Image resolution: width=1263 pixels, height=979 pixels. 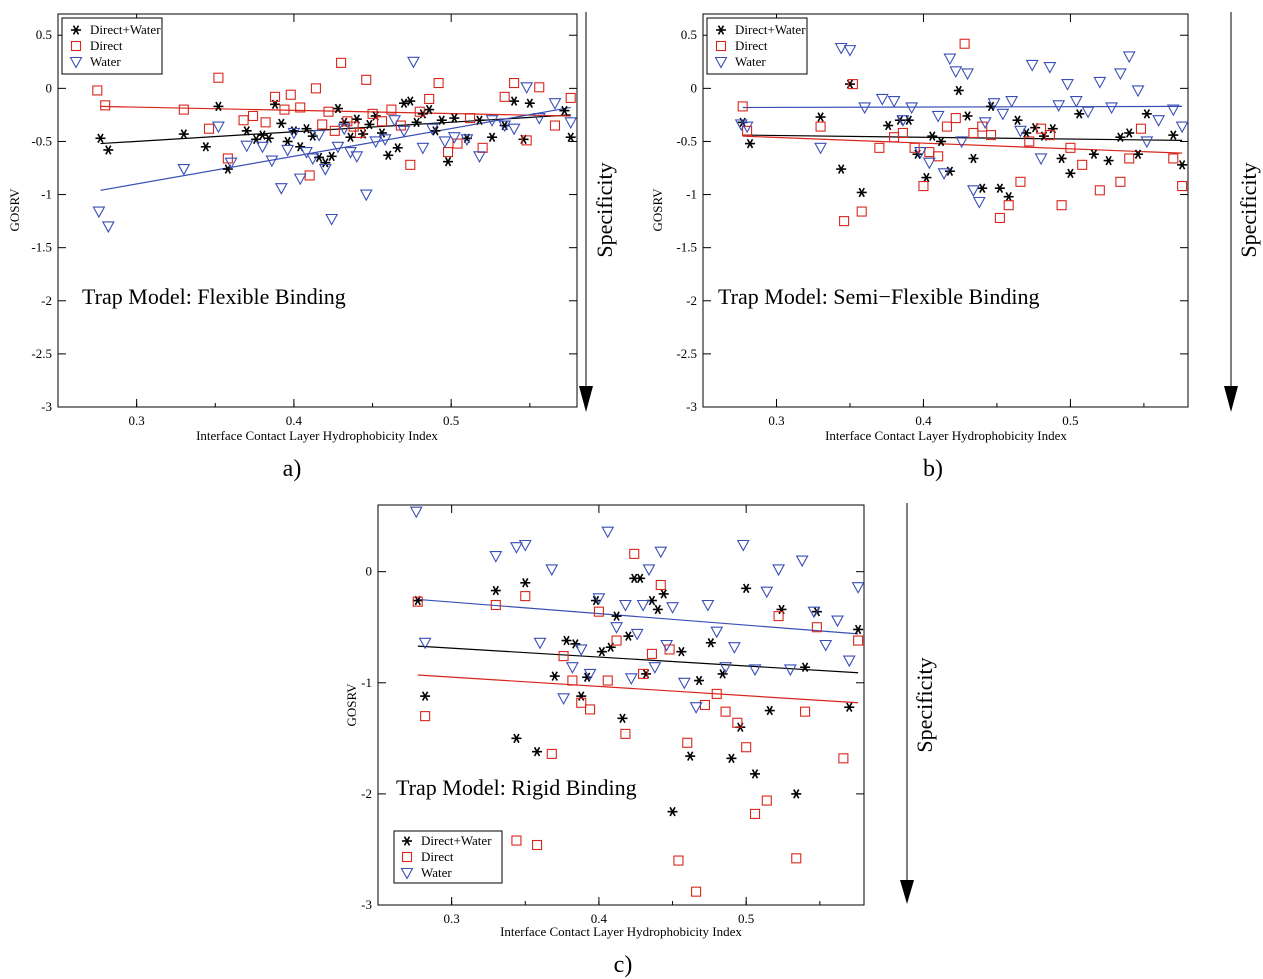 I want to click on x-tick-label: 0.5, so click(x=1070, y=420).